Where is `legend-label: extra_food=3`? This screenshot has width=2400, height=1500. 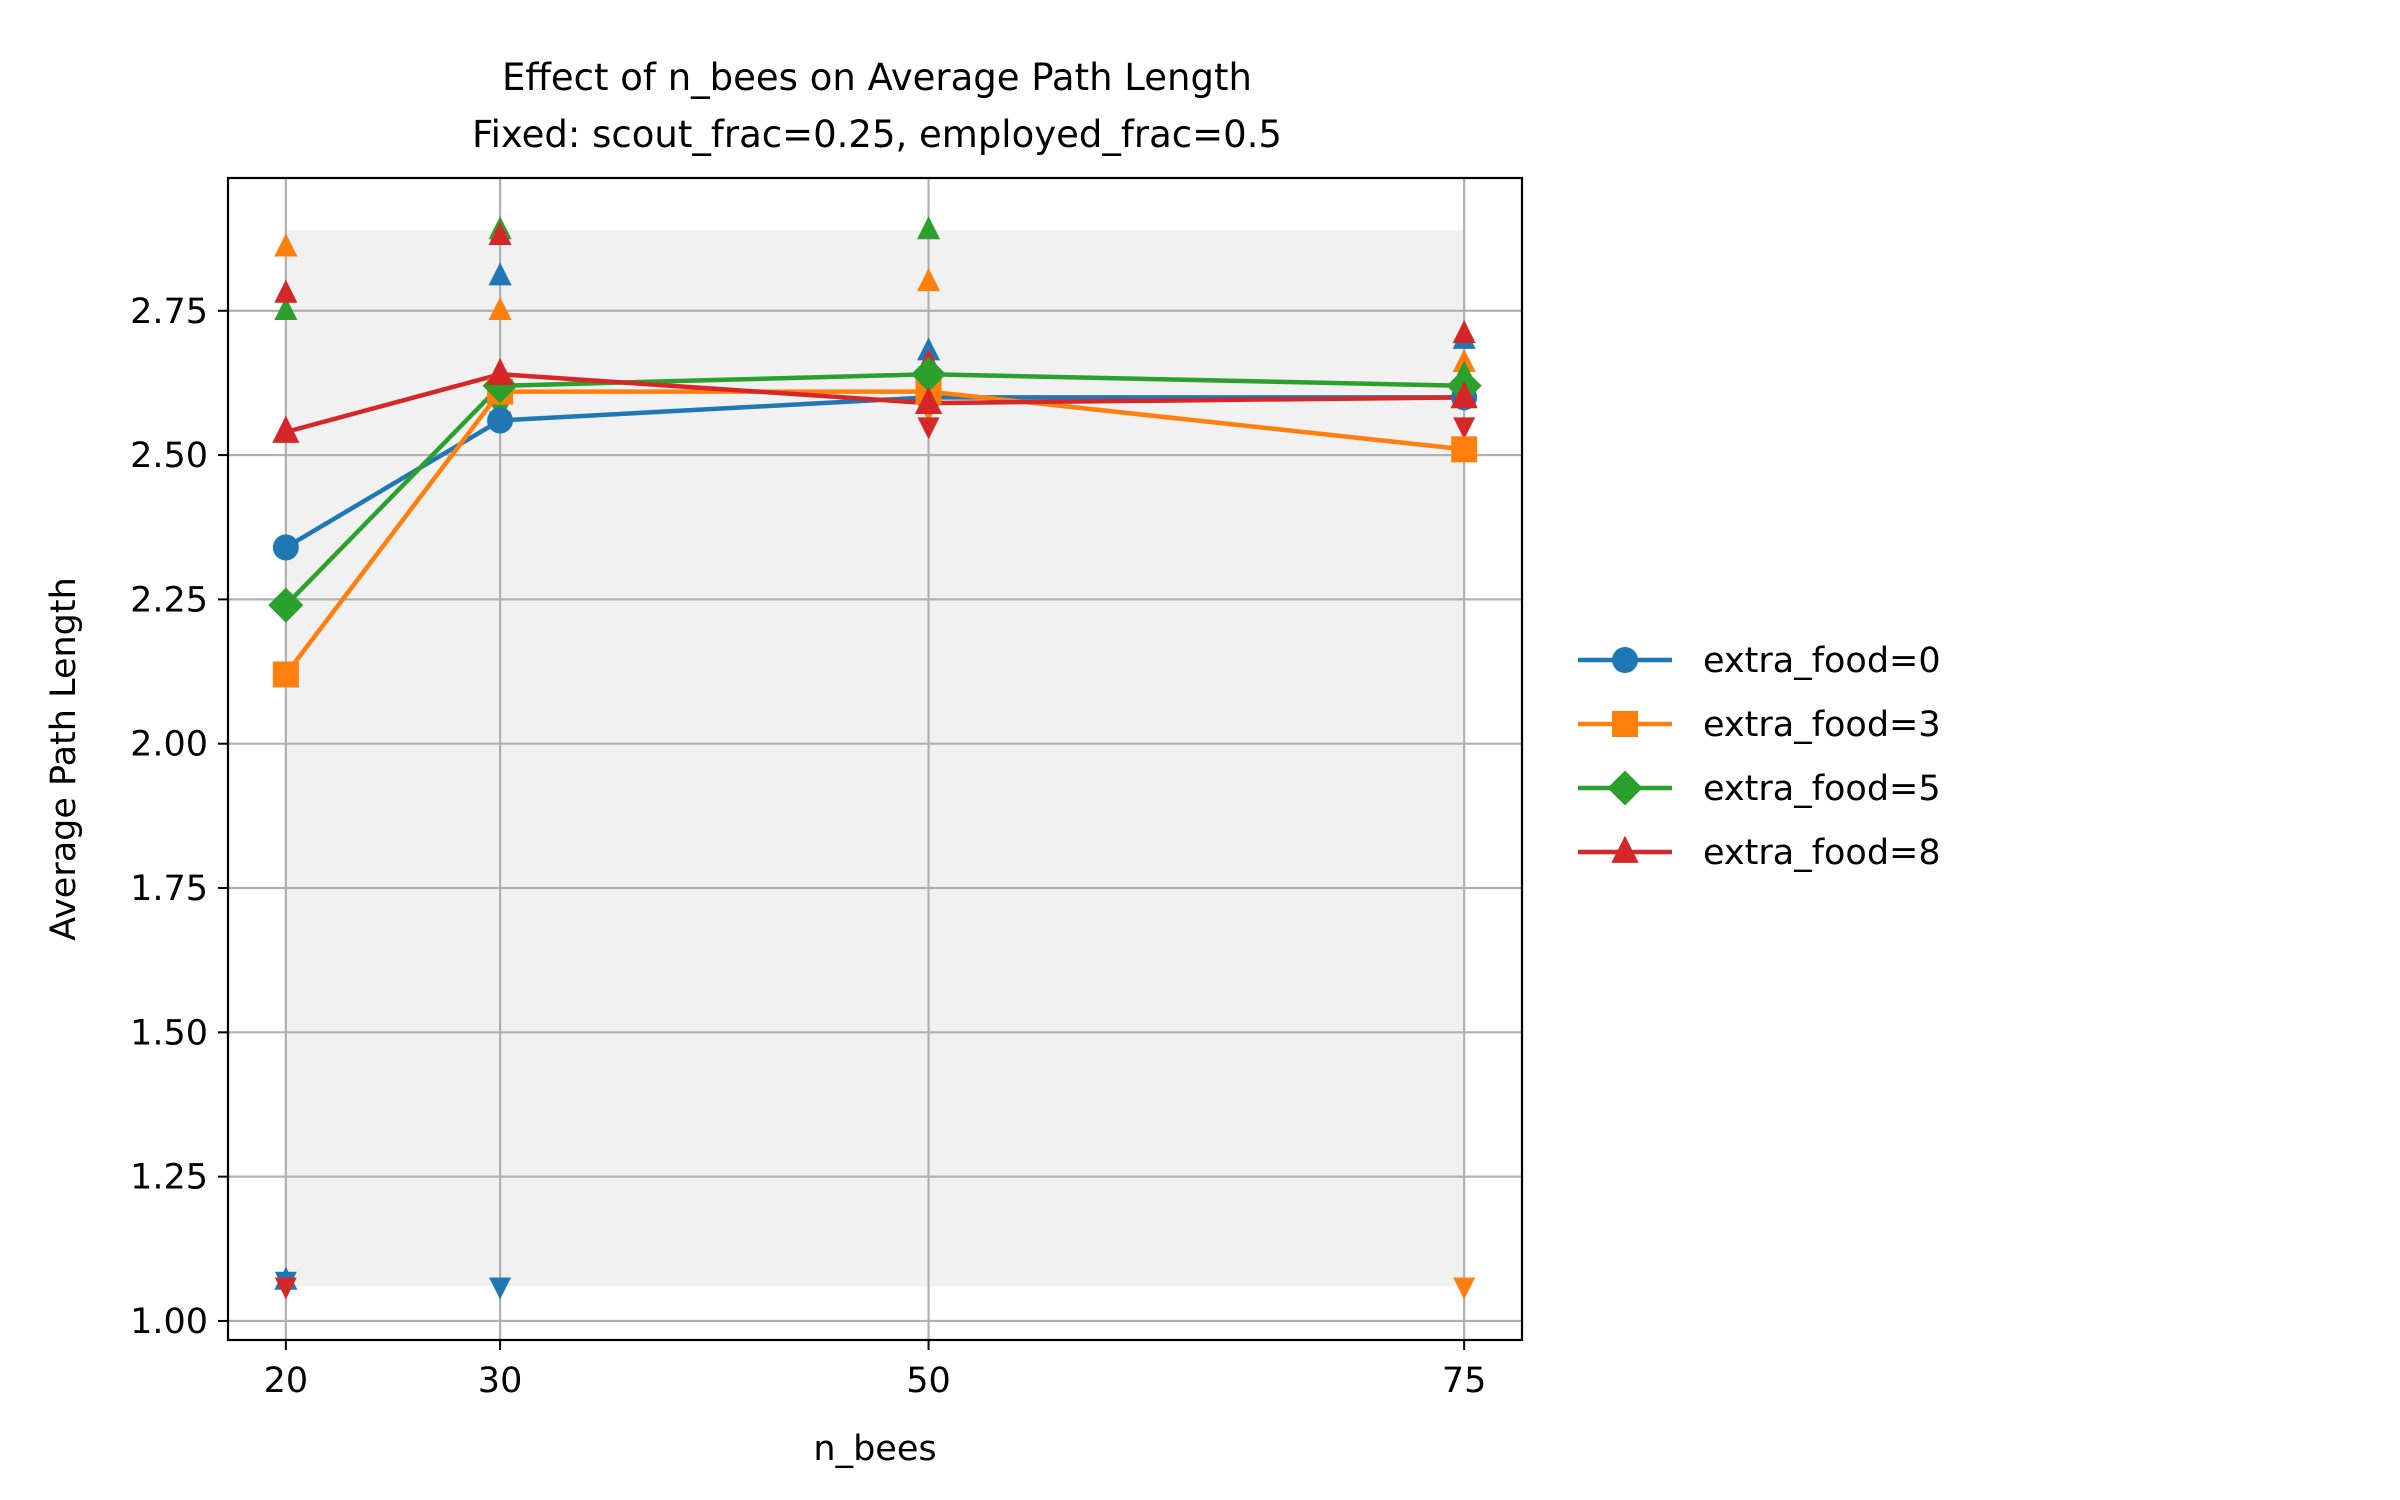
legend-label: extra_food=3 is located at coordinates (1822, 725).